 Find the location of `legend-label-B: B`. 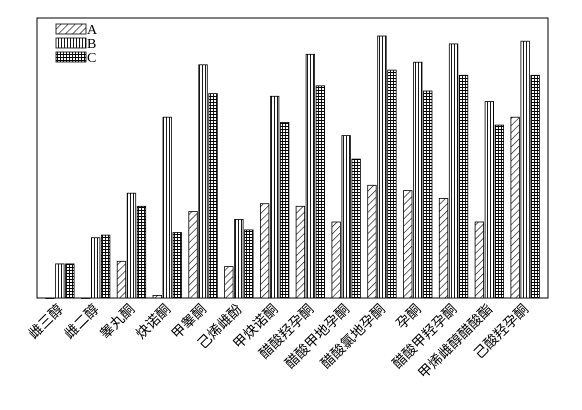

legend-label-B: B is located at coordinates (91, 44).